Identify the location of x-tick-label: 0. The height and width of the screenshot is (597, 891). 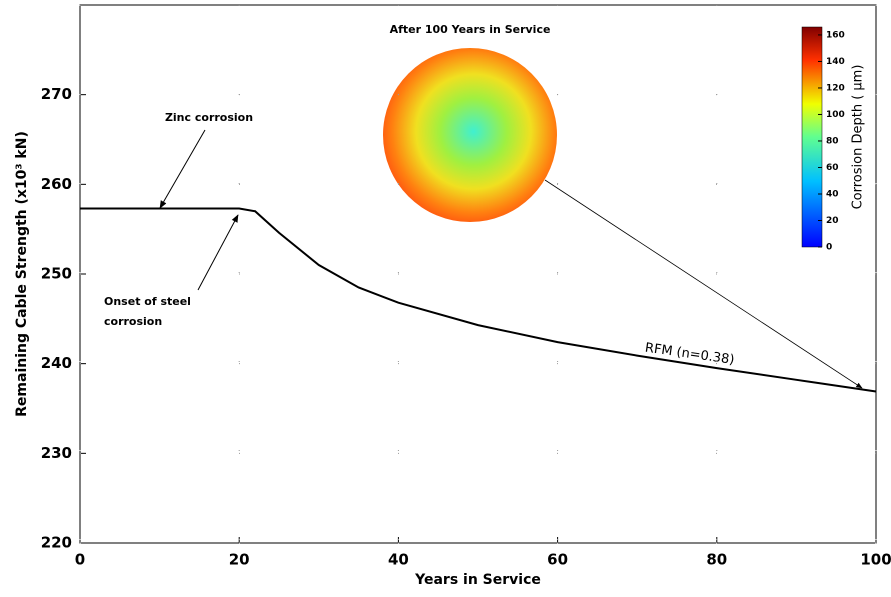
(80, 560).